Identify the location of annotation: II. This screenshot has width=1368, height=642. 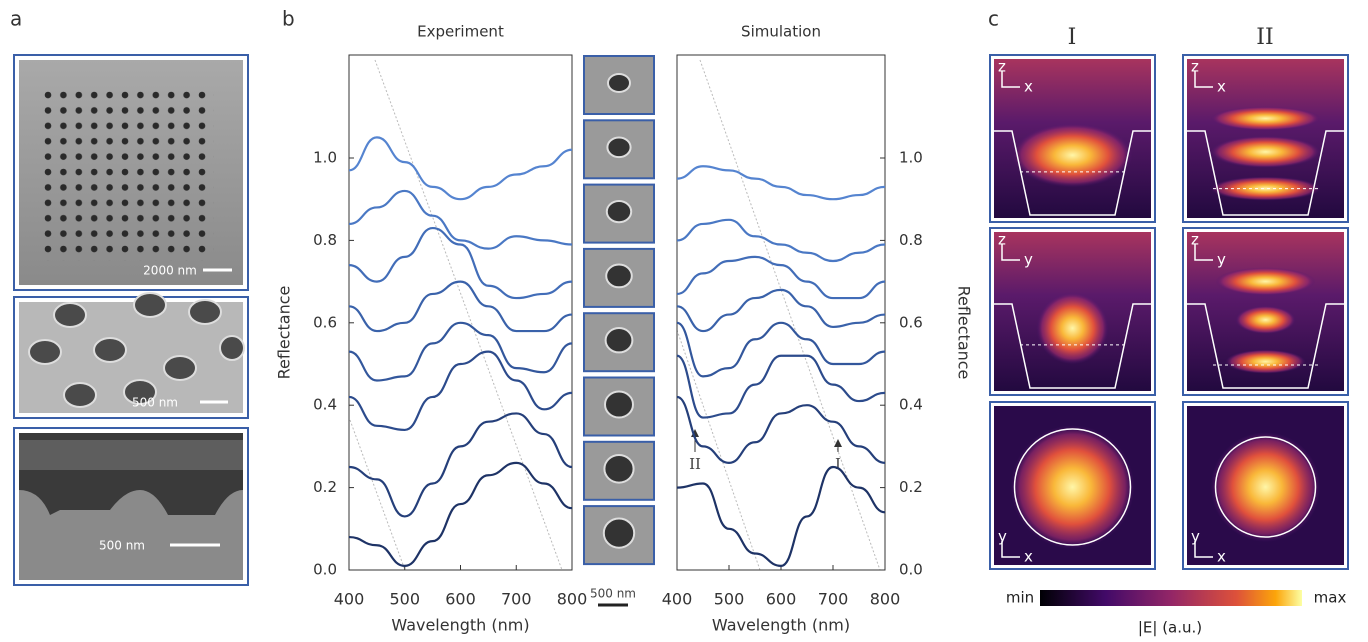
(695, 464).